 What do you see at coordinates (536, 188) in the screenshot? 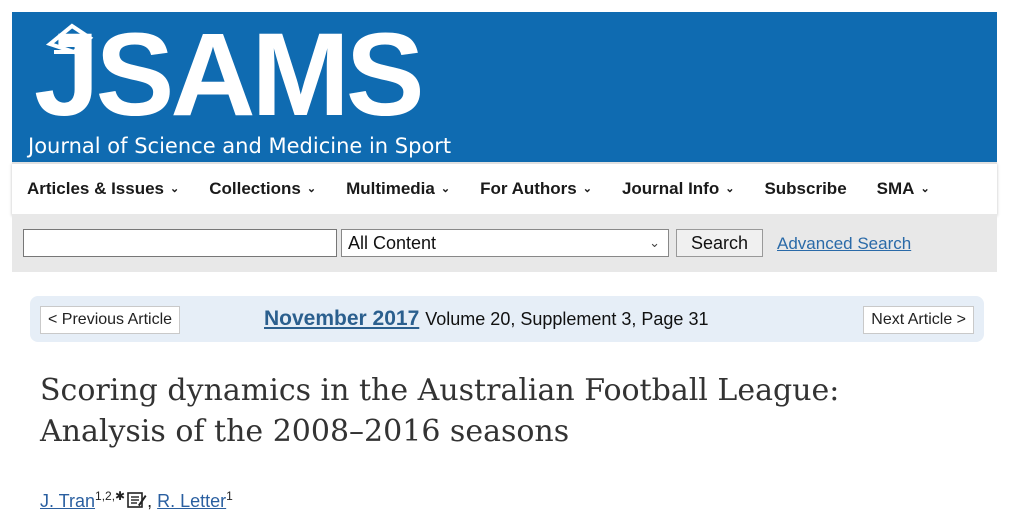
I see `nav-for-authors: For Authors ⌄` at bounding box center [536, 188].